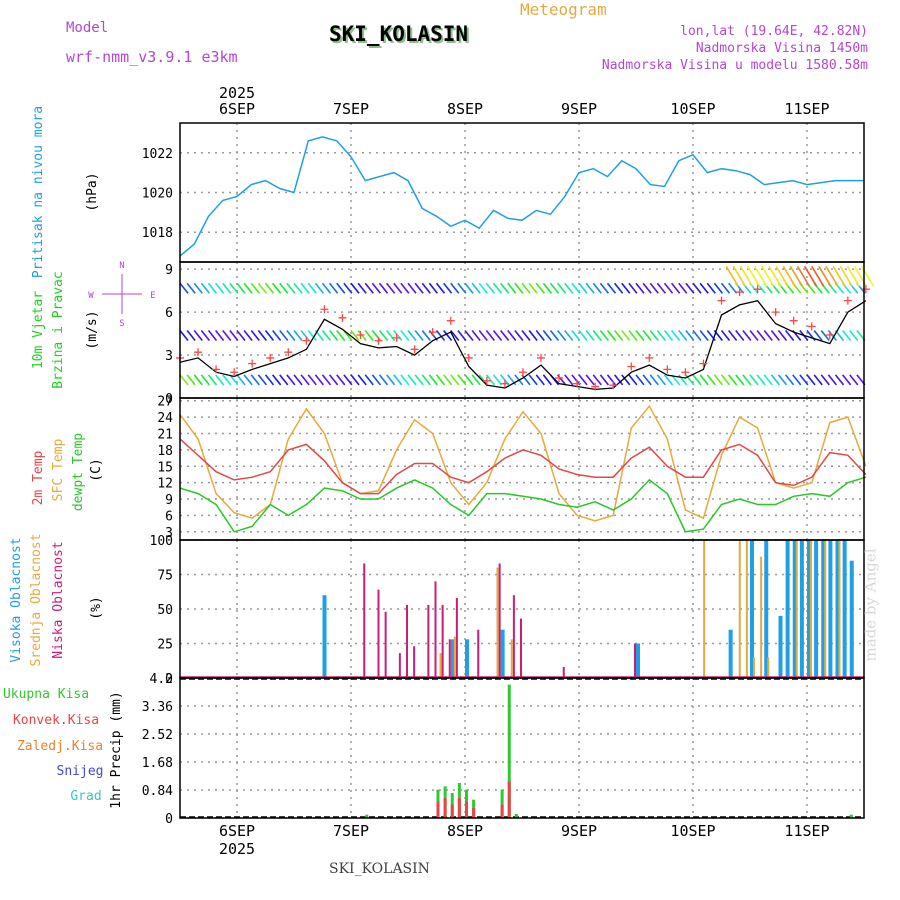 Image resolution: width=900 pixels, height=900 pixels. Describe the element at coordinates (92, 191) in the screenshot. I see `pressure-ylabel: (hPa)` at that location.